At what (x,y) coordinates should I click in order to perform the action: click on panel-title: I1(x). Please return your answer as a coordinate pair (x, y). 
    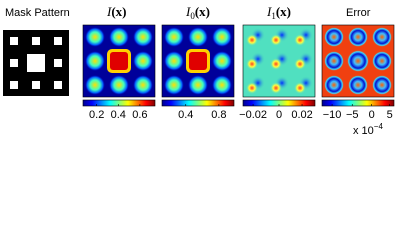
    Looking at the image, I should click on (278, 12).